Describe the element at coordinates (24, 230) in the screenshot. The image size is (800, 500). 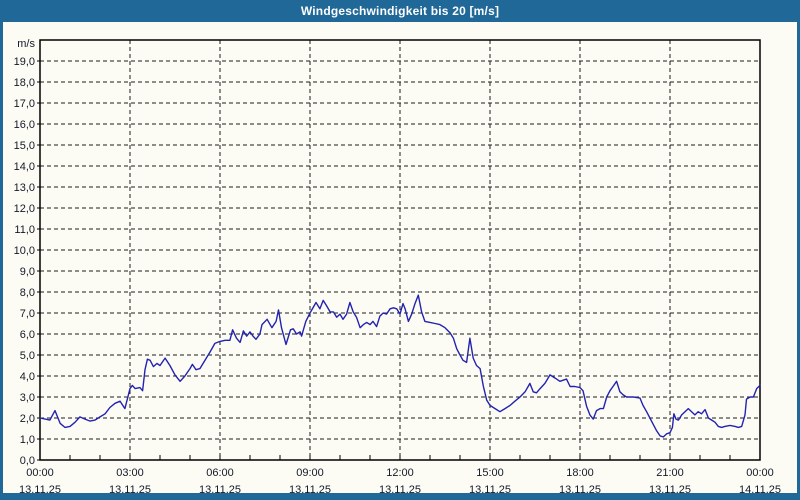
I see `y-tick-label: 11,0` at that location.